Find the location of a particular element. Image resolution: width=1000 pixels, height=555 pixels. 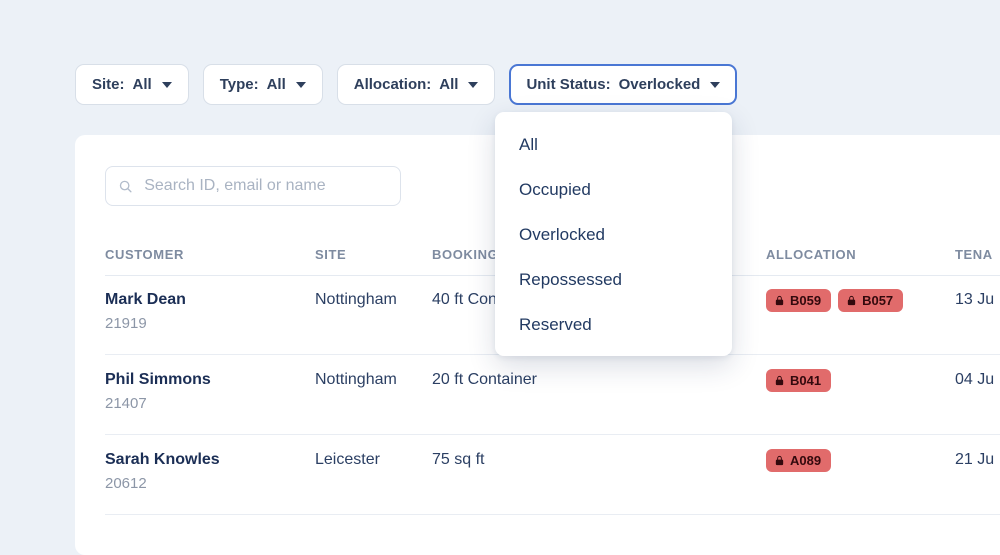

tenancy-cell: 04 Ju is located at coordinates (975, 379).